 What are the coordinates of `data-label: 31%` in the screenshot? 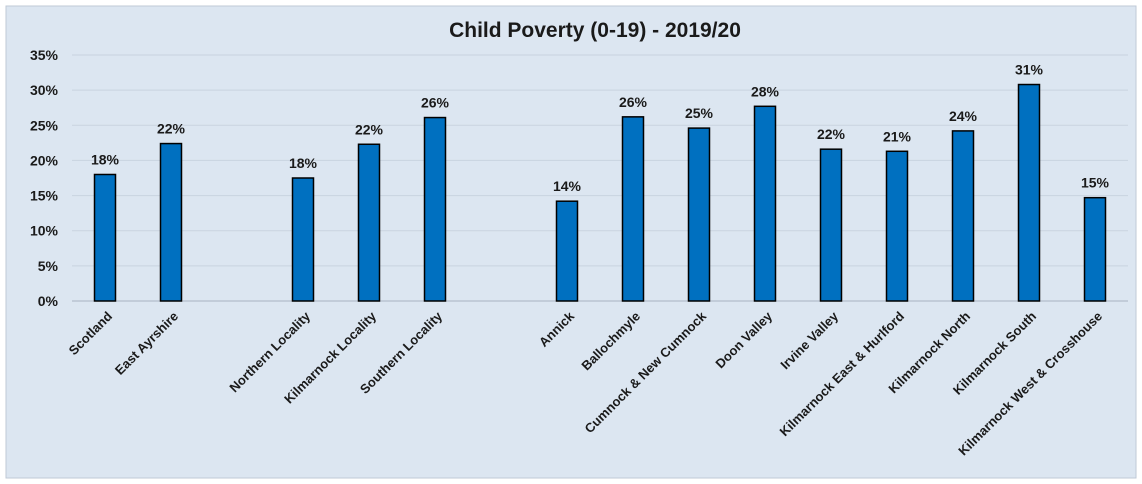 It's located at (1029, 70).